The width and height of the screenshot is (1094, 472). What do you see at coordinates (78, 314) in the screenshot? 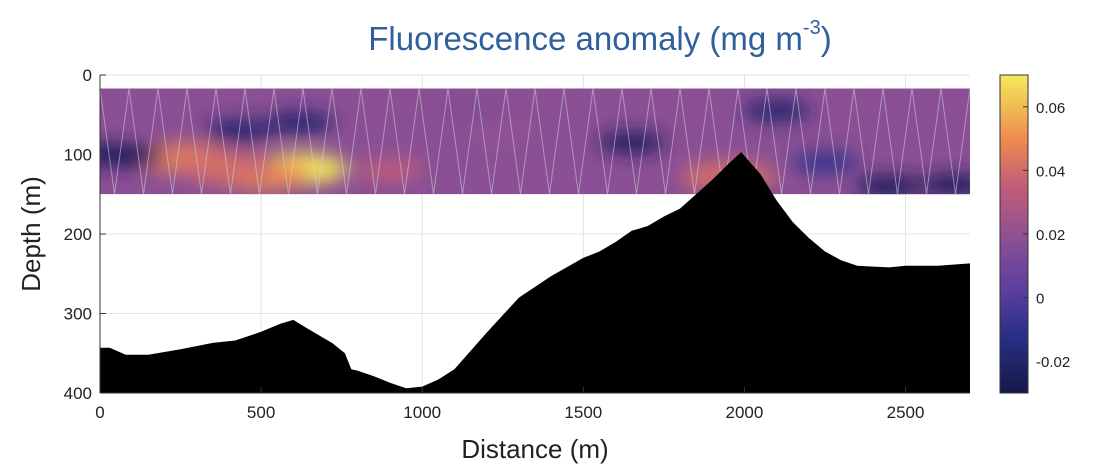
I see `y-tick-label: 300` at bounding box center [78, 314].